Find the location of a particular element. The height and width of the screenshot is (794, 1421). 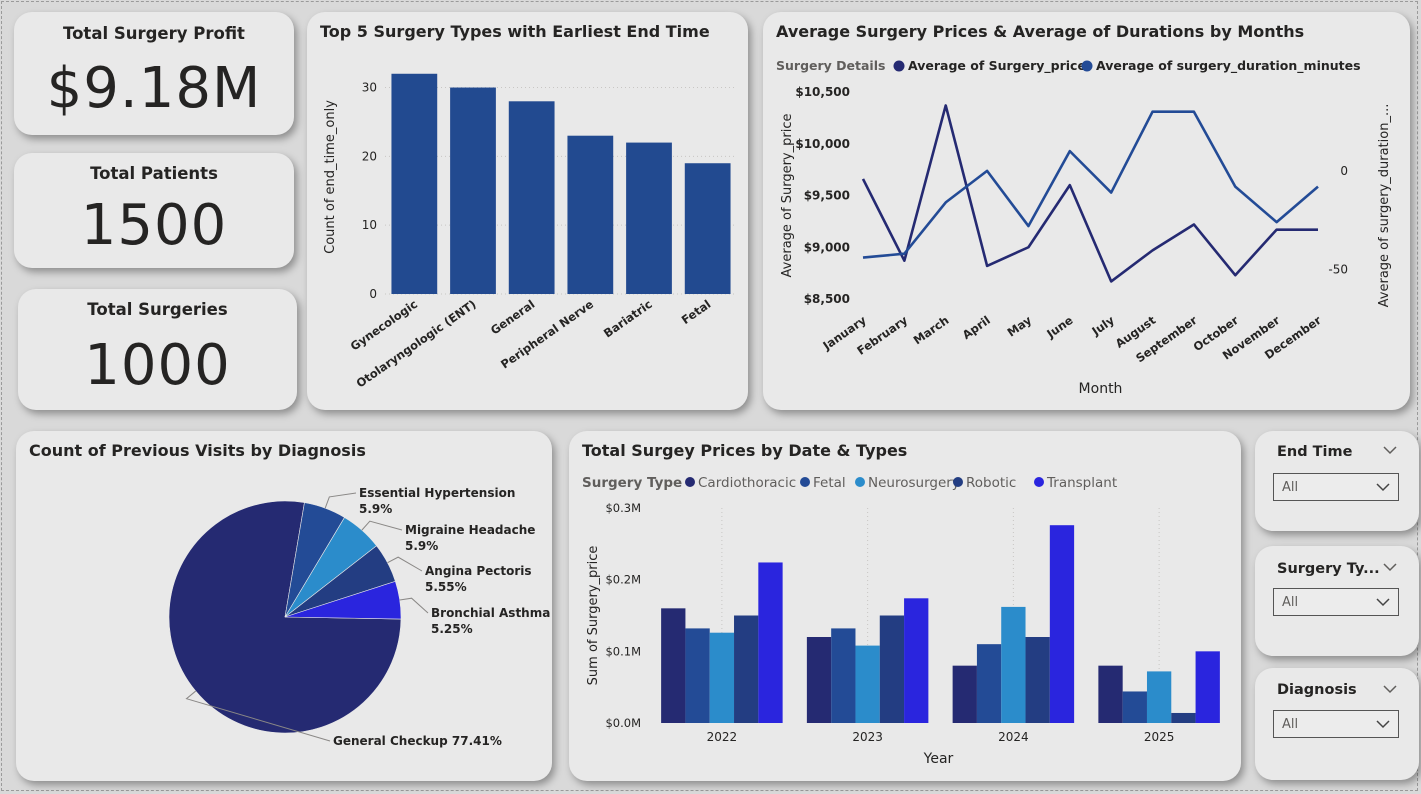

top5-y-axis-label: Count of end_time_only is located at coordinates (330, 177).